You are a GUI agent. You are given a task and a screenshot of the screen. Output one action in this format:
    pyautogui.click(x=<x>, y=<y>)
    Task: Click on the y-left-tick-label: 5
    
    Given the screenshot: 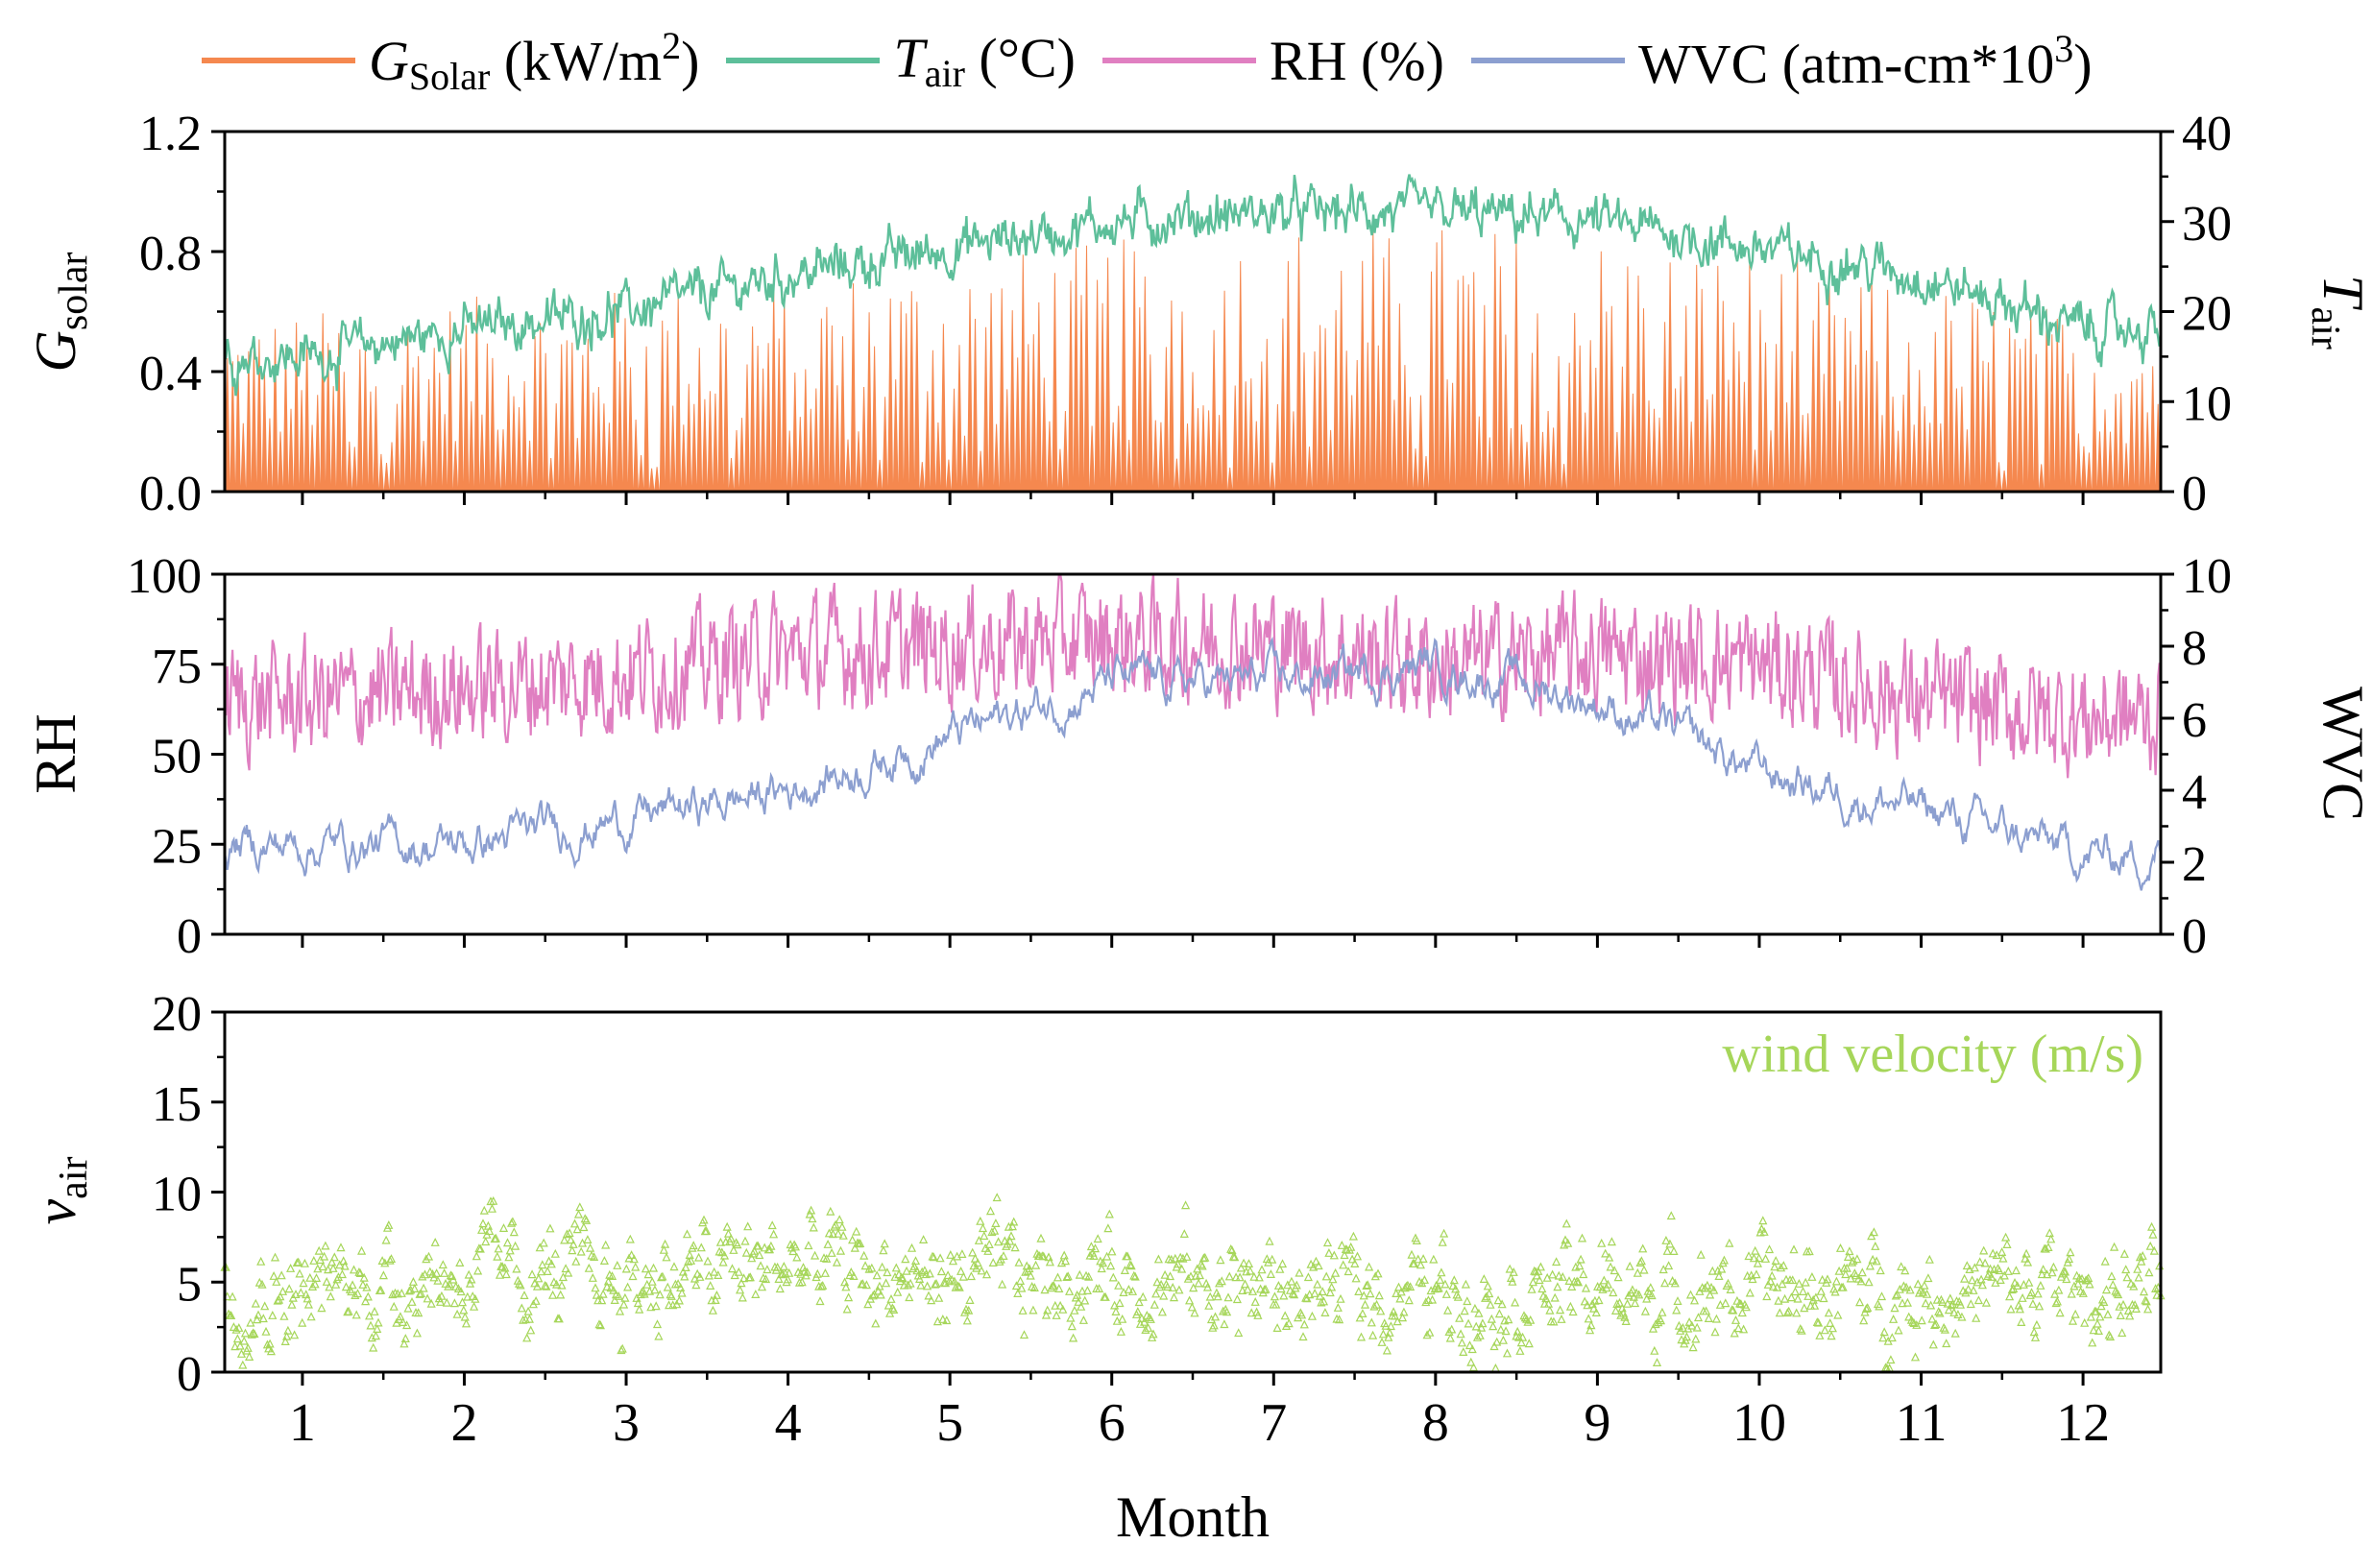 What is the action you would take?
    pyautogui.click(x=190, y=1284)
    